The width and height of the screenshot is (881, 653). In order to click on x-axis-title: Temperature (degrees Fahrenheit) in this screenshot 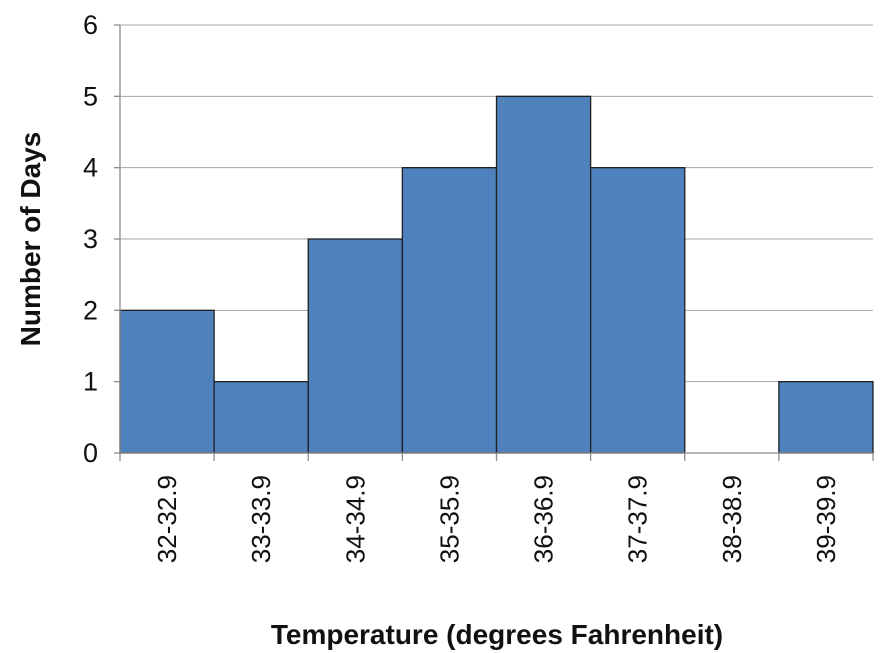, I will do `click(497, 634)`.